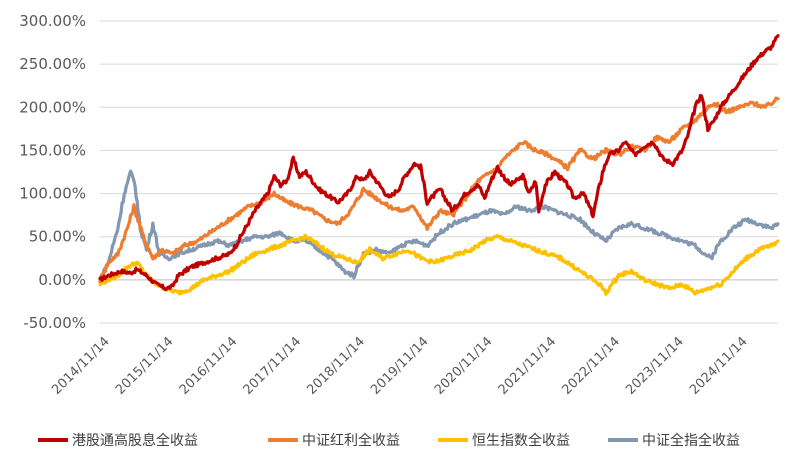  Describe the element at coordinates (52, 21) in the screenshot. I see `y-tick-label: 300.00%` at that location.